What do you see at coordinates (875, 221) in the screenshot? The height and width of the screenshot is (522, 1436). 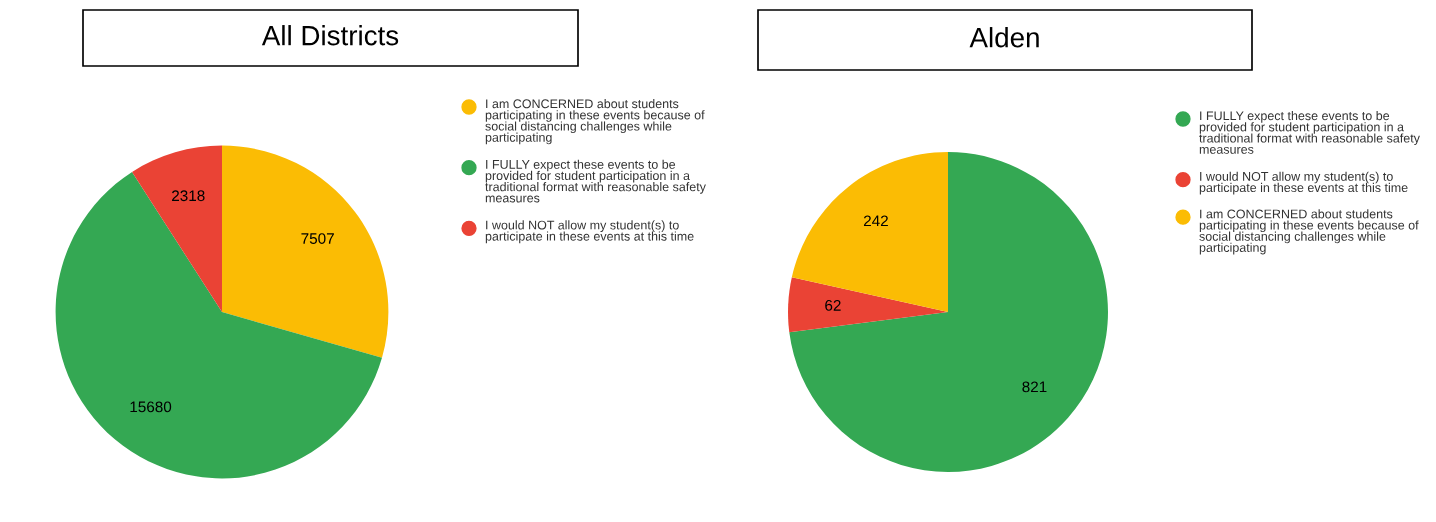 I see `data-label: 242` at bounding box center [875, 221].